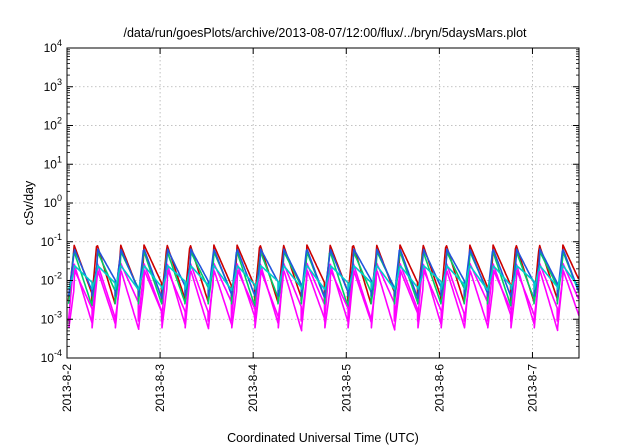  I want to click on x-axis-label: Coordinated Universal Time (UTC), so click(323, 438).